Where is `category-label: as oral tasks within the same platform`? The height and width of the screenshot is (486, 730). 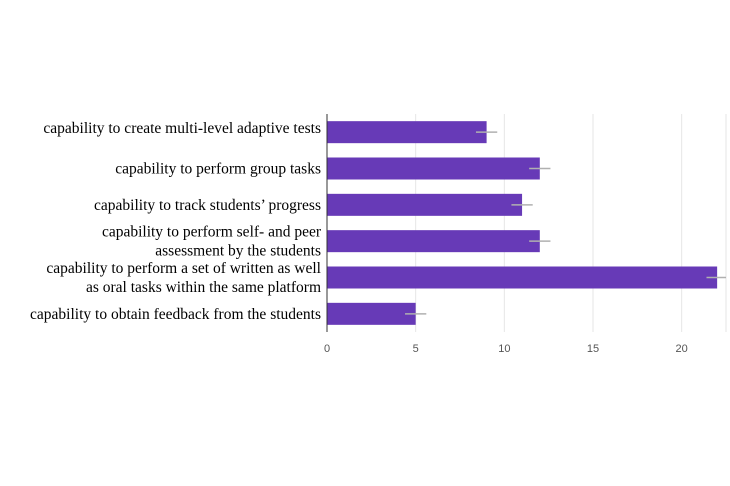 category-label: as oral tasks within the same platform is located at coordinates (203, 287).